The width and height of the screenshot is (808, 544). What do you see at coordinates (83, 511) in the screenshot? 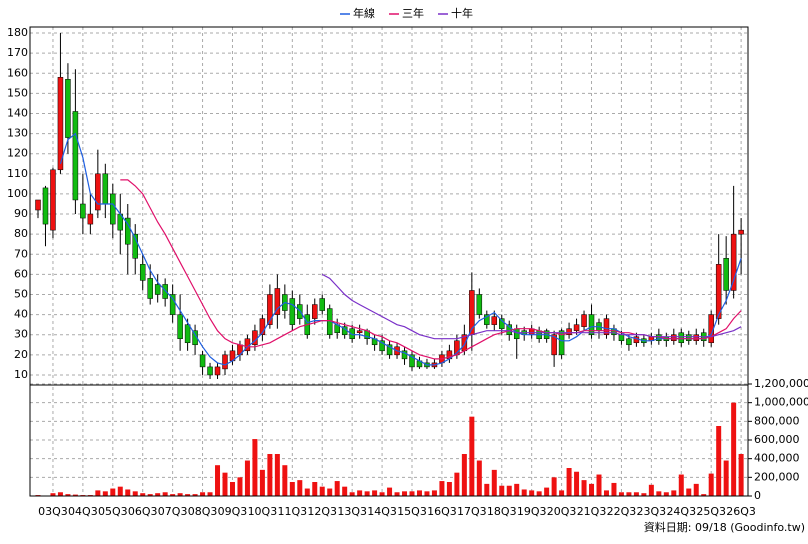
I see `x-tick-label: 04Q3` at bounding box center [83, 511].